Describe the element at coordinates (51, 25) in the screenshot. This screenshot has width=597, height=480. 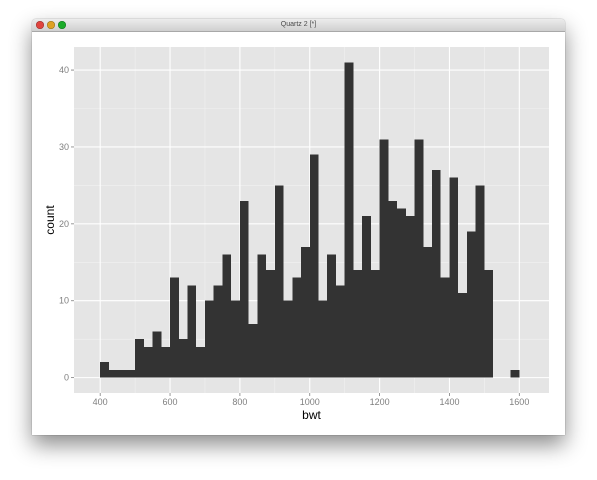
I see `minimize-button` at that location.